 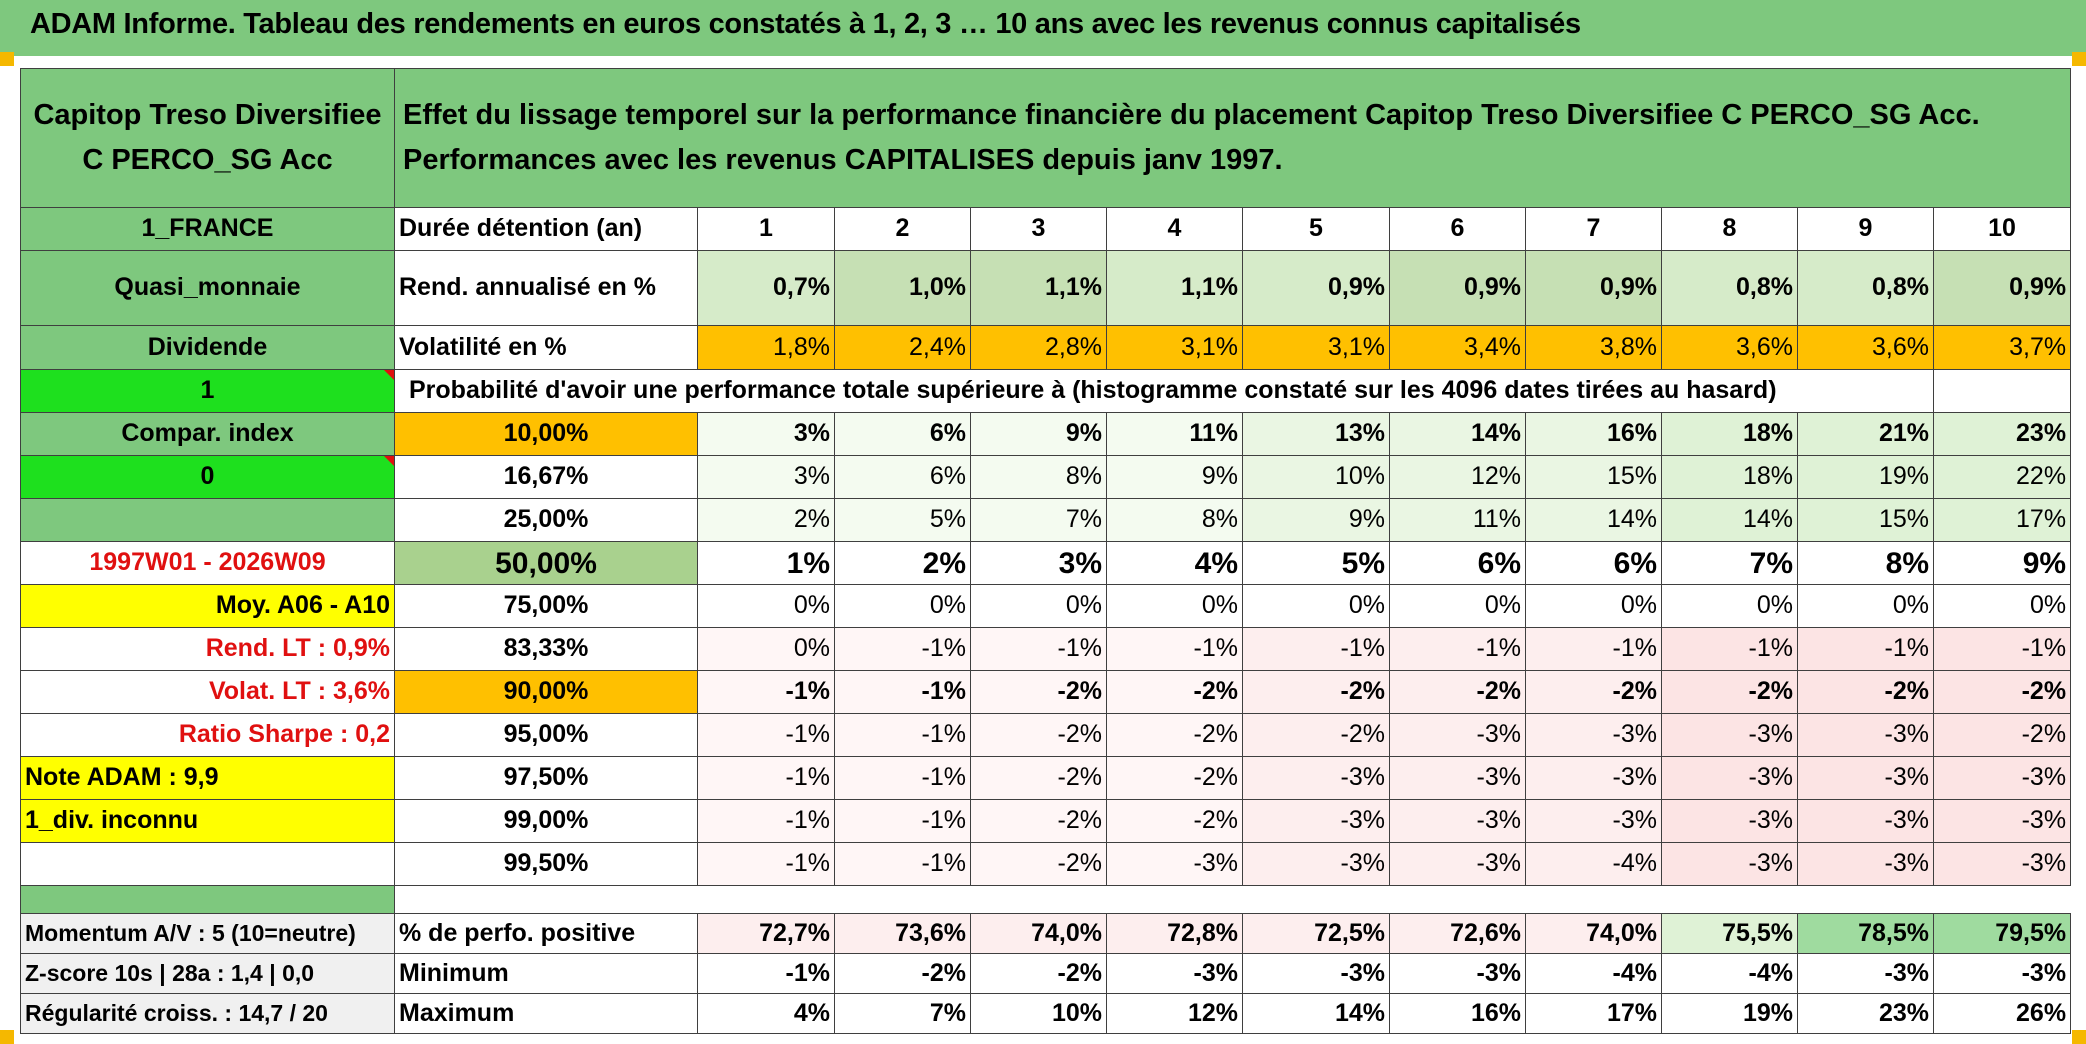 I want to click on probability-threshold-cell: 97,50%, so click(x=546, y=778).